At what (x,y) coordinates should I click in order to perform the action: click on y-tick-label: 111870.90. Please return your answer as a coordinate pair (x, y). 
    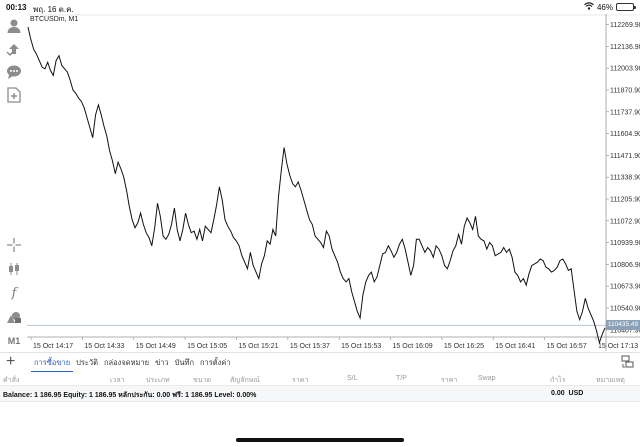
    Looking at the image, I should click on (625, 90).